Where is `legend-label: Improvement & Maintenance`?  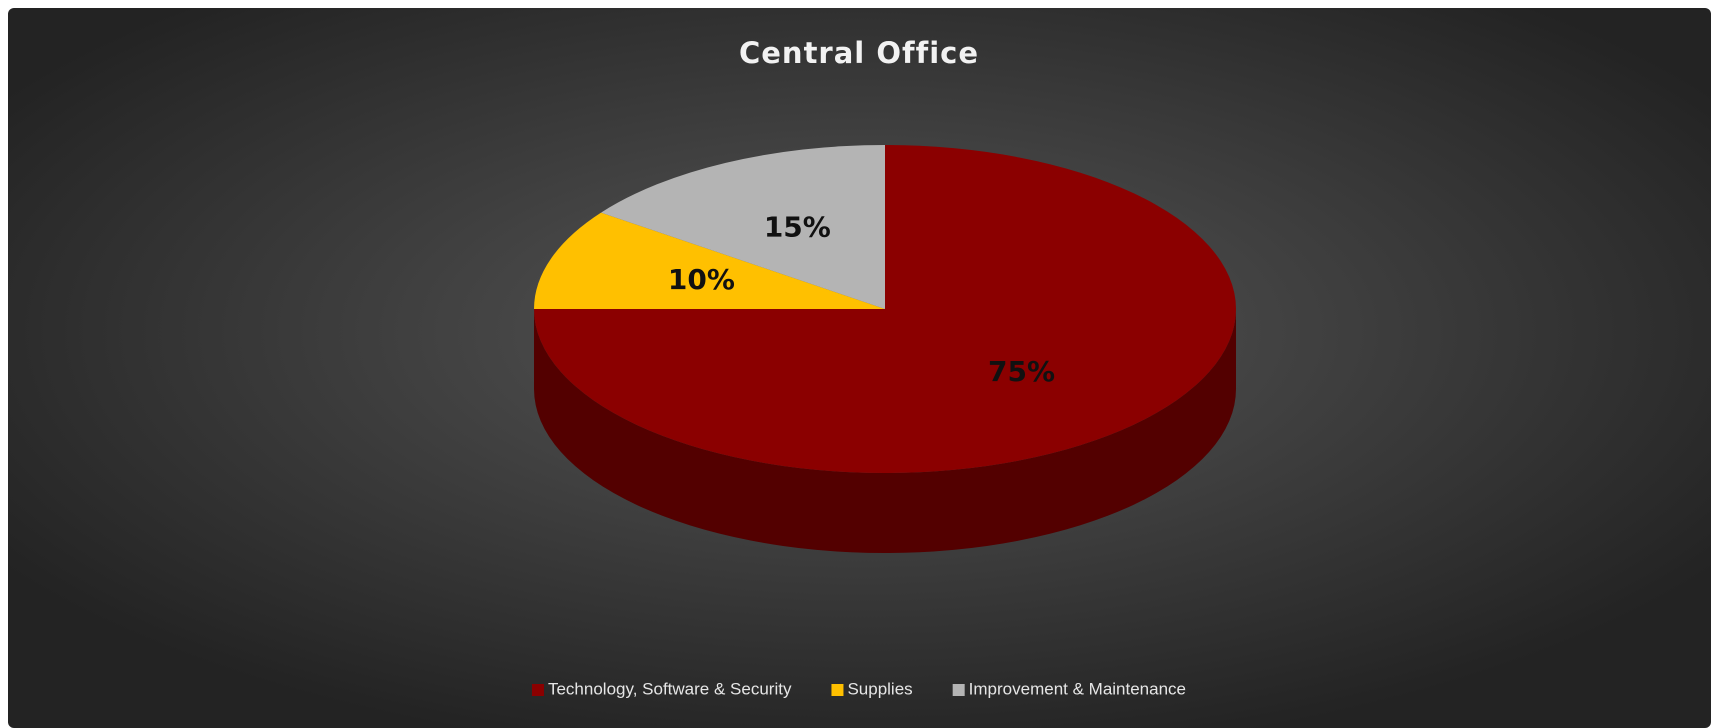 legend-label: Improvement & Maintenance is located at coordinates (1077, 688).